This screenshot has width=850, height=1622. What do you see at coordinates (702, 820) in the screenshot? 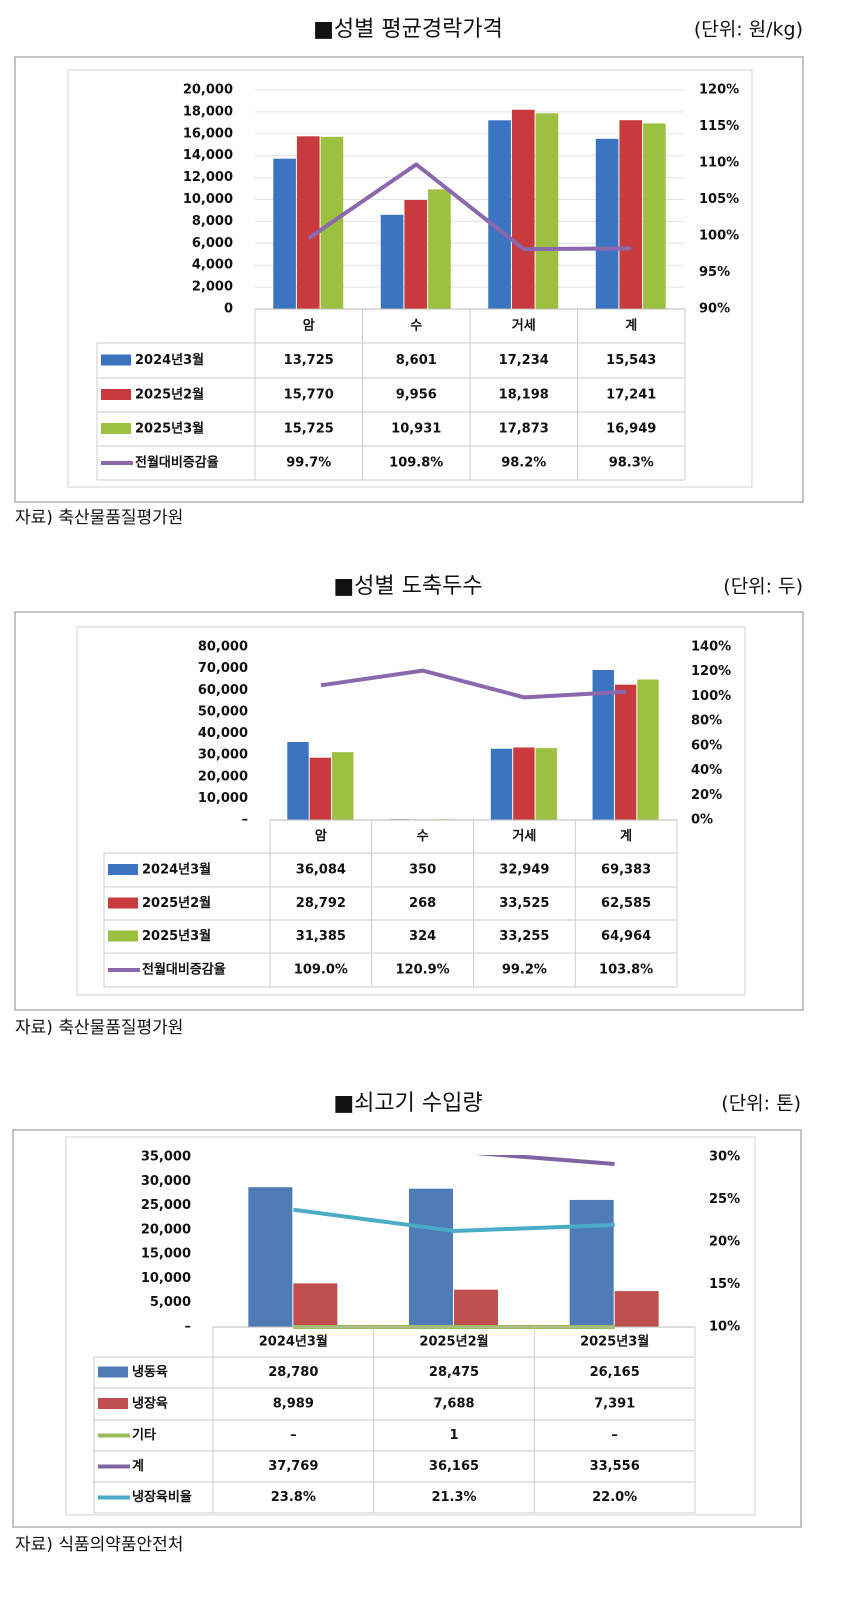
I see `y2-tick-label: 0%` at bounding box center [702, 820].